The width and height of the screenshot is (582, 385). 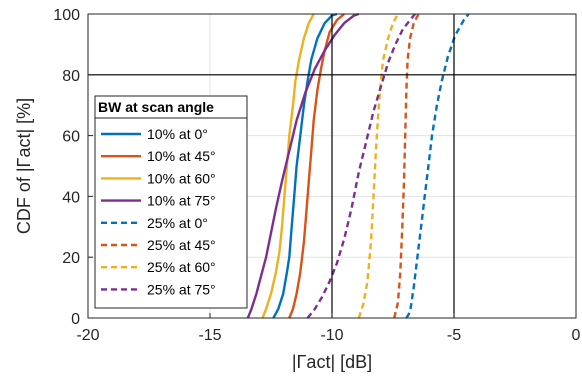 What do you see at coordinates (332, 362) in the screenshot?
I see `x-axis-title: |Γact| [dB]` at bounding box center [332, 362].